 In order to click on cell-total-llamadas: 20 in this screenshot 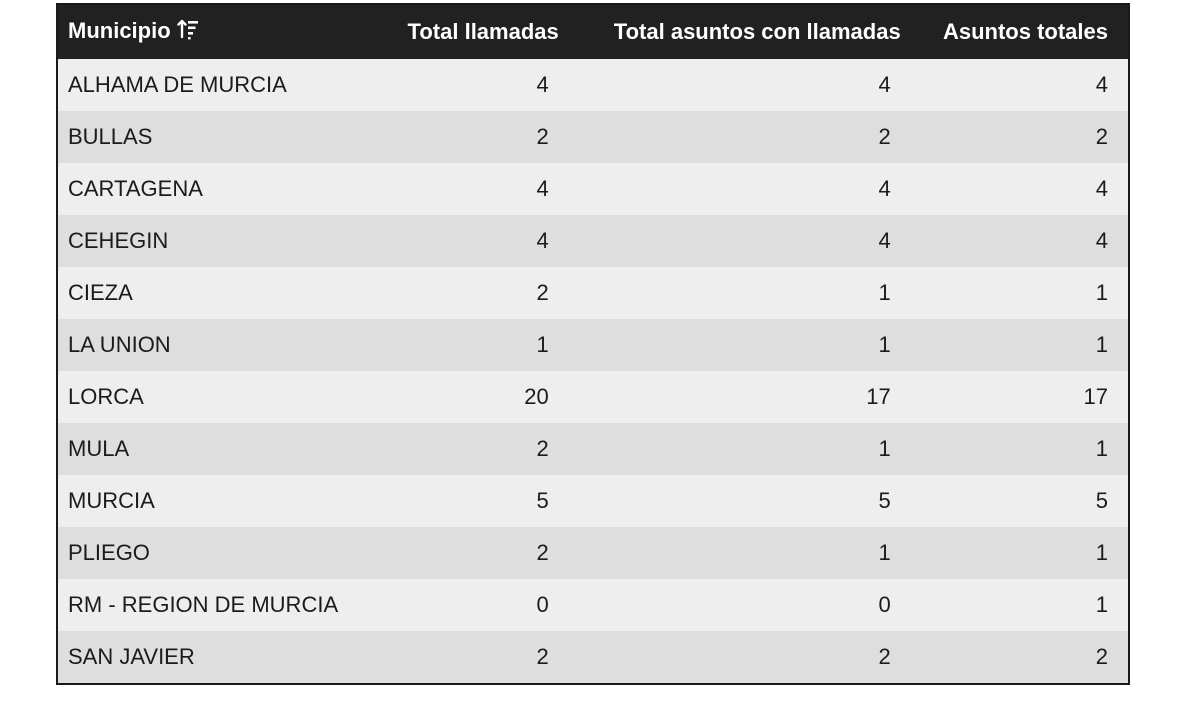, I will do `click(536, 396)`.